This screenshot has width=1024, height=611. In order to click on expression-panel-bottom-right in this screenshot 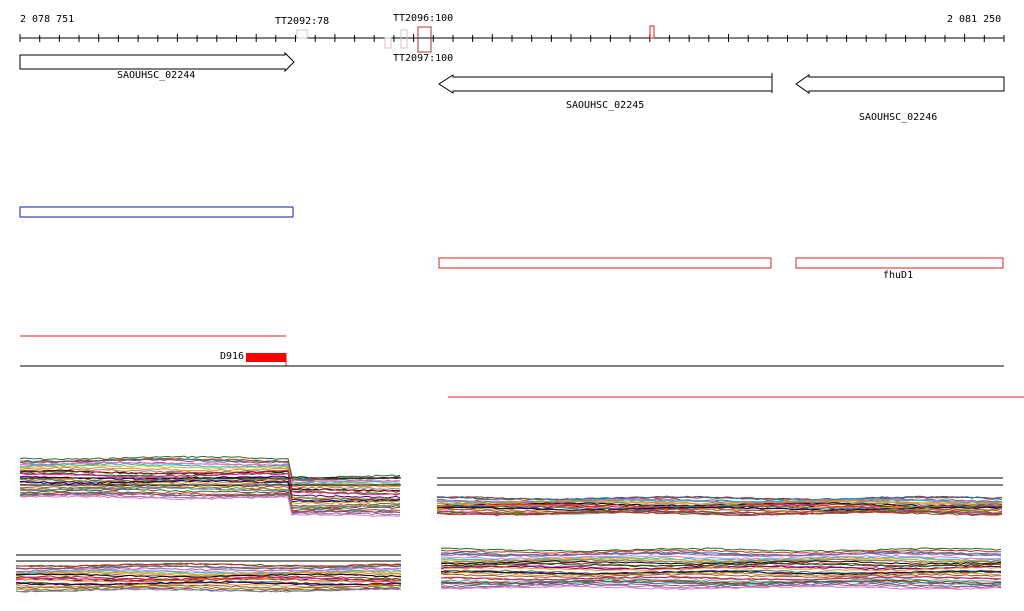, I will do `click(721, 569)`.